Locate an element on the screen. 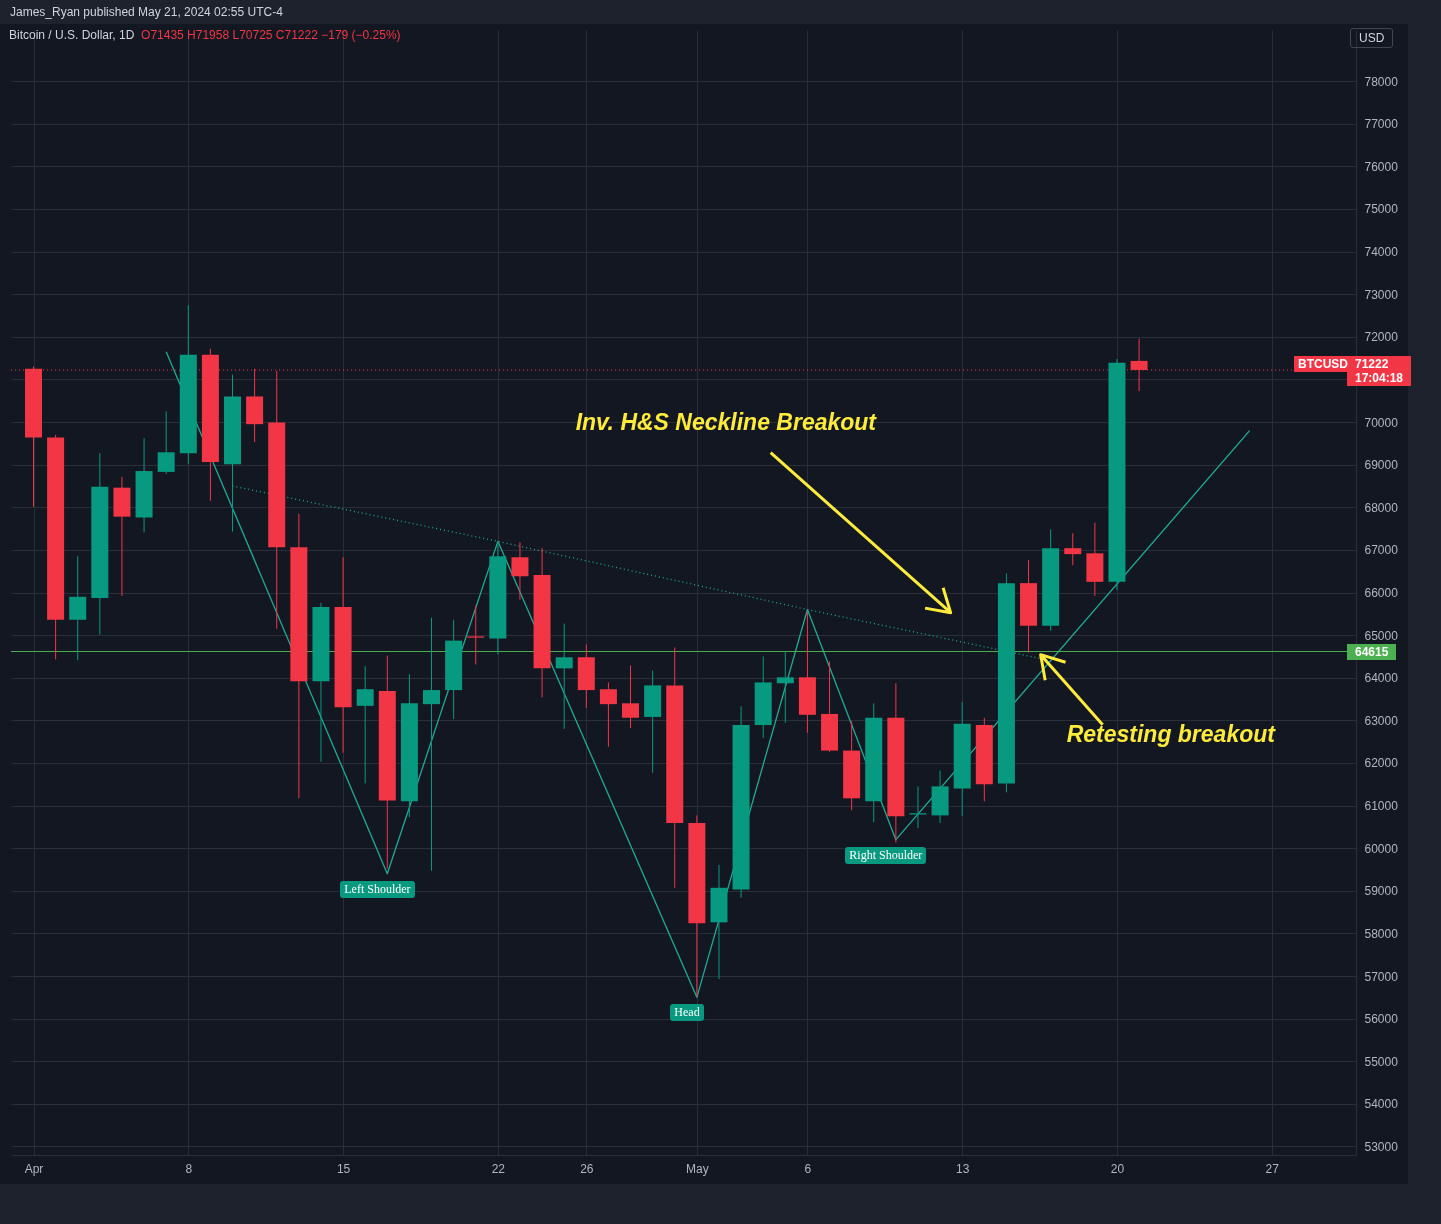 Image resolution: width=1441 pixels, height=1224 pixels. y-tick-label: 54000 is located at coordinates (1381, 1104).